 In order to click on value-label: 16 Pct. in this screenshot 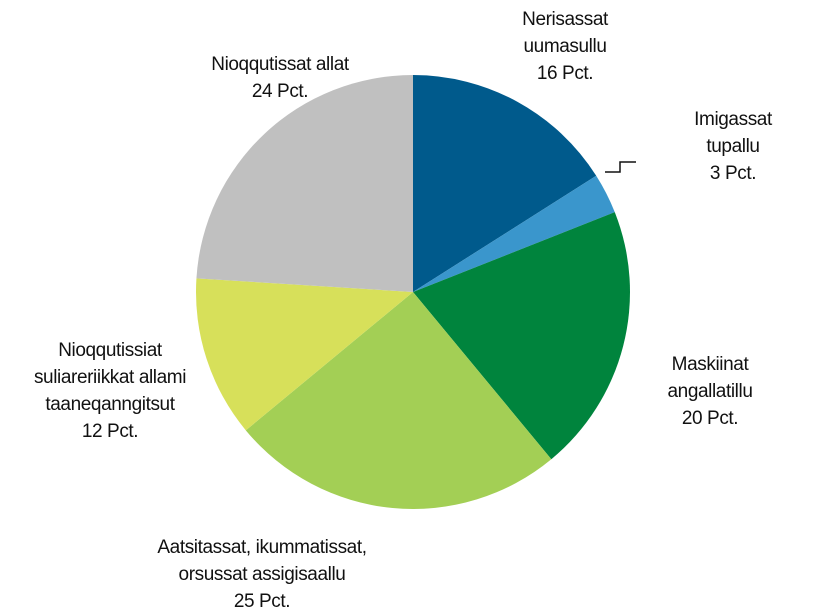, I will do `click(565, 73)`.